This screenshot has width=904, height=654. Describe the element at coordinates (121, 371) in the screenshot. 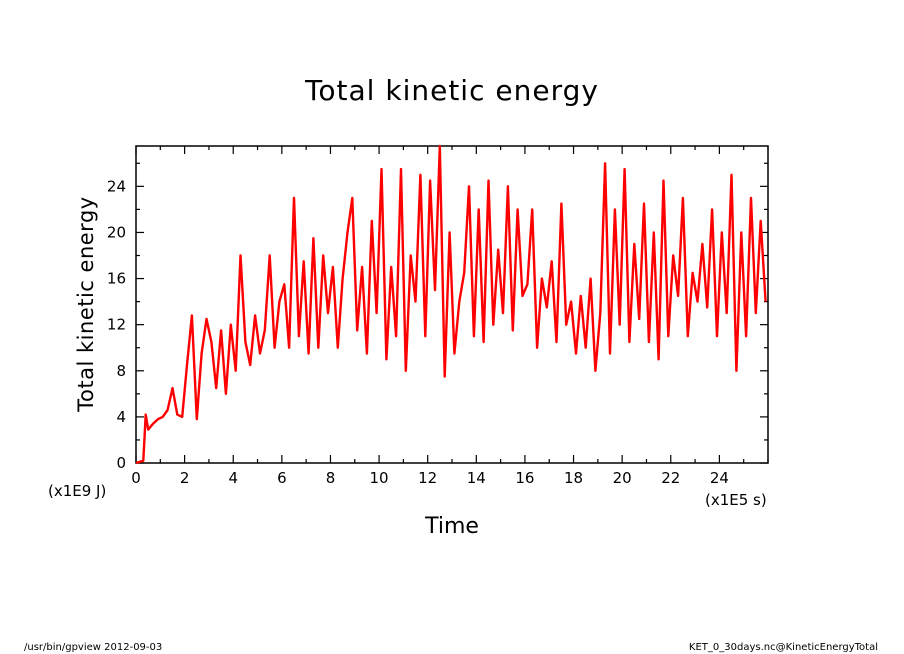

I see `y-tick-label: 8` at that location.